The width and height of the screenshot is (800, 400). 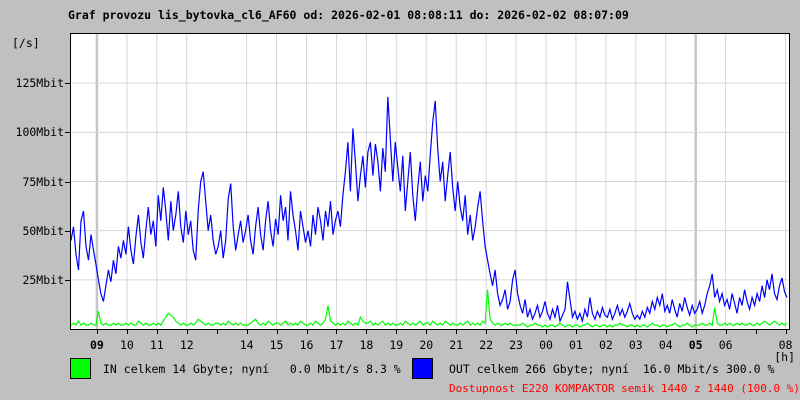 I want to click on x-tick-label: 09, so click(x=97, y=345).